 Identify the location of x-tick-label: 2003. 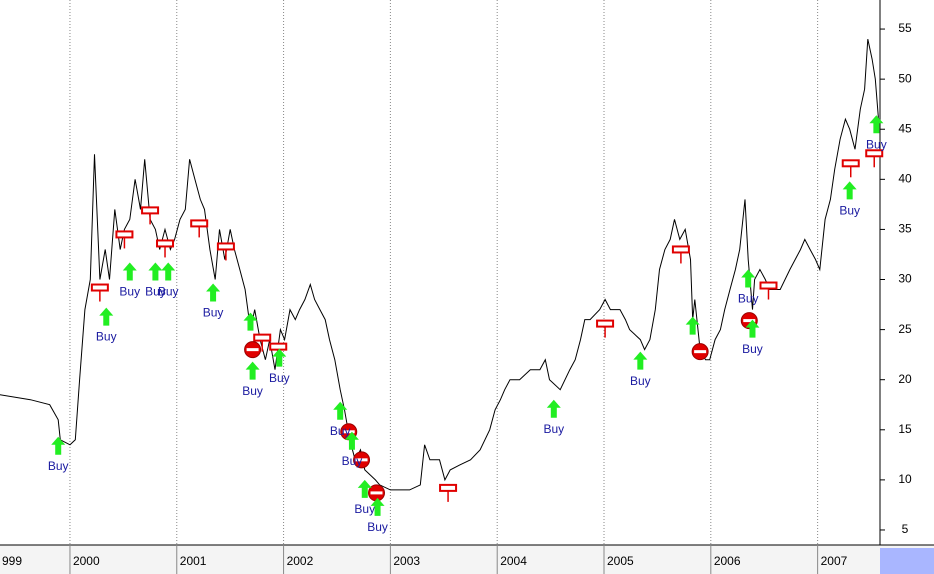
(406, 561).